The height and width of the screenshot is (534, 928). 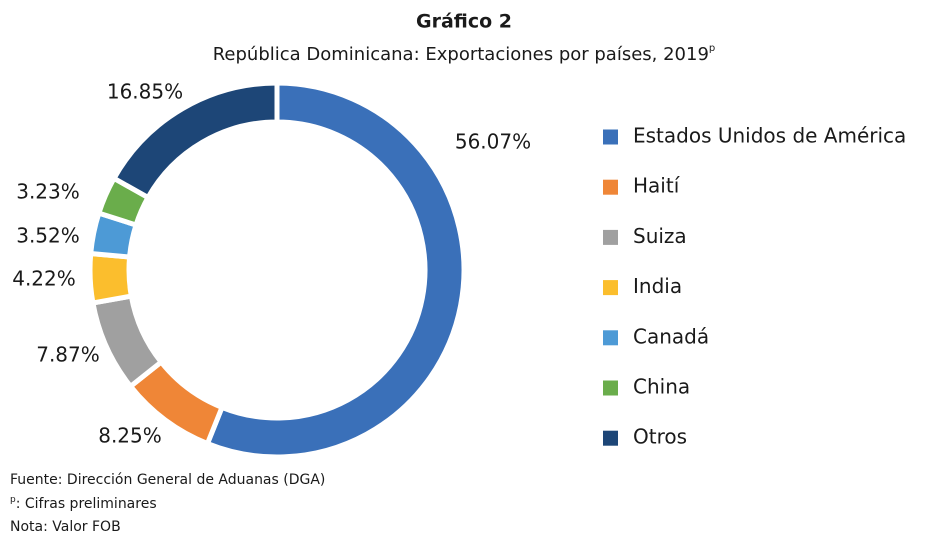 What do you see at coordinates (130, 436) in the screenshot?
I see `data-label: 8.25%` at bounding box center [130, 436].